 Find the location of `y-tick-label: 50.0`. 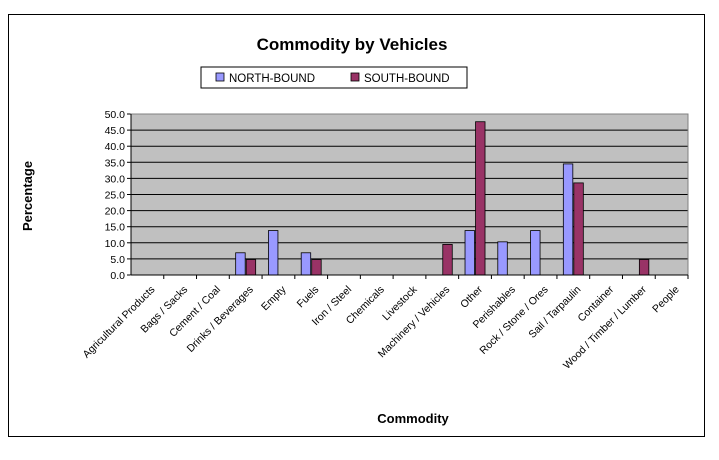

y-tick-label: 50.0 is located at coordinates (115, 115).